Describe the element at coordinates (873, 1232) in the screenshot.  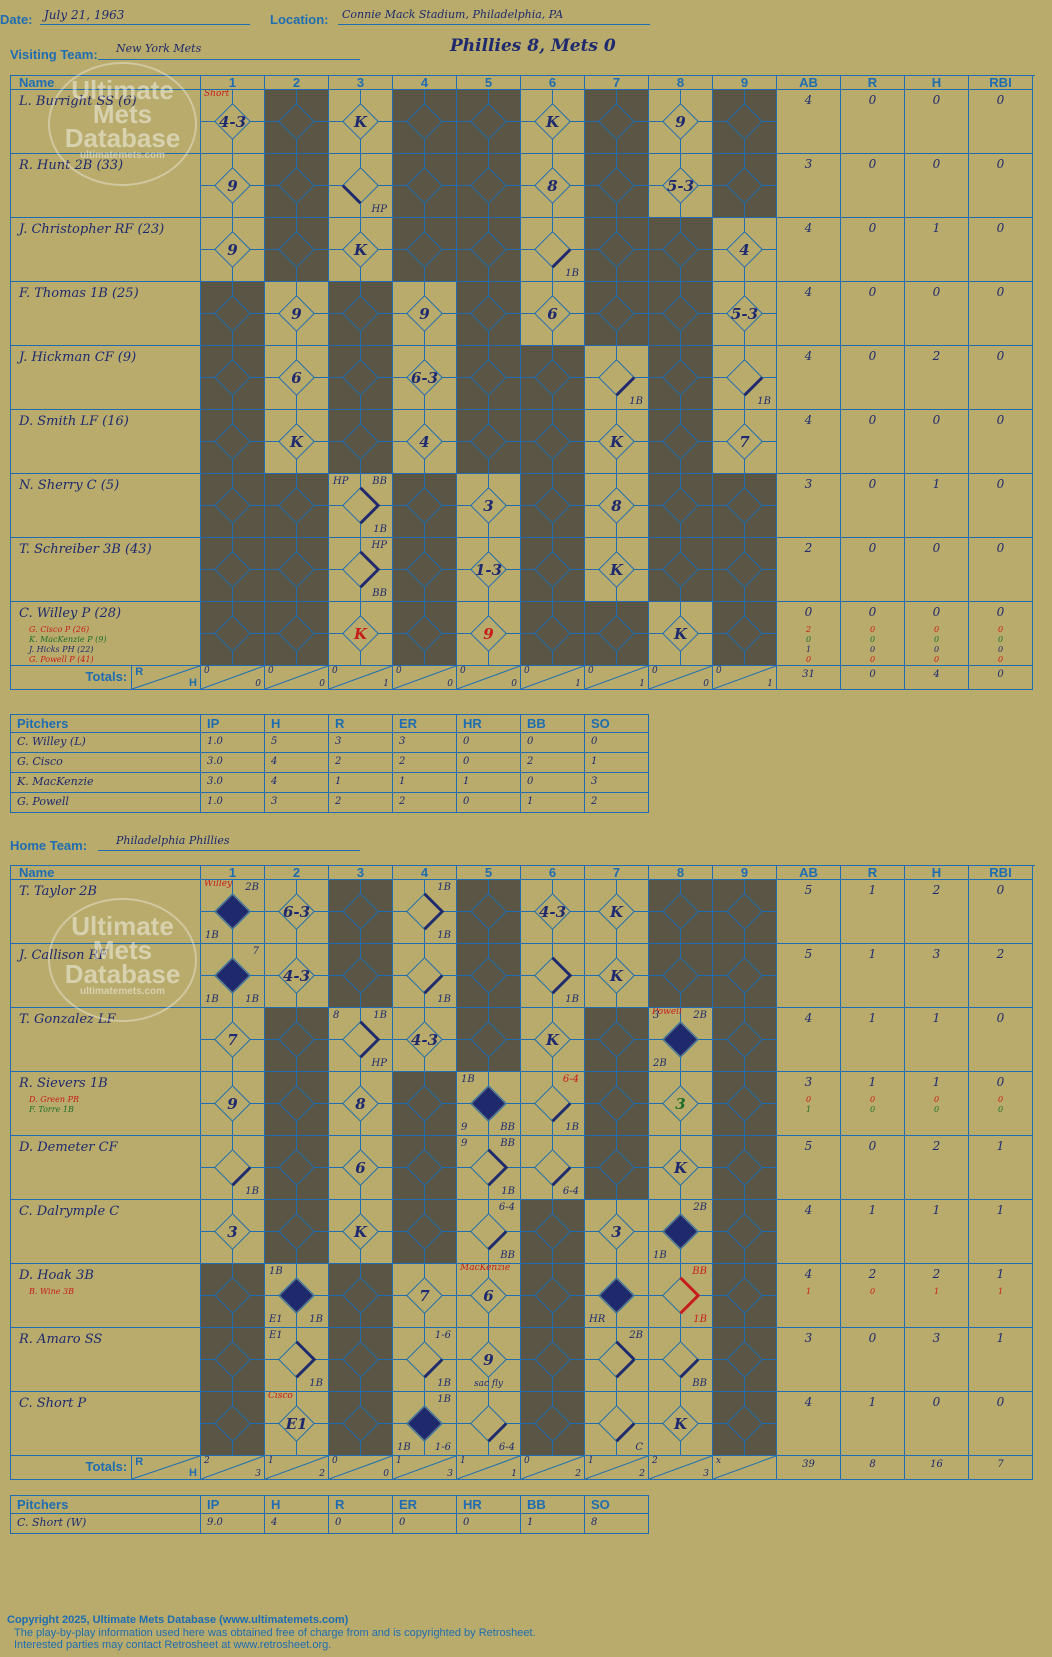
I see `player-r: 1` at that location.